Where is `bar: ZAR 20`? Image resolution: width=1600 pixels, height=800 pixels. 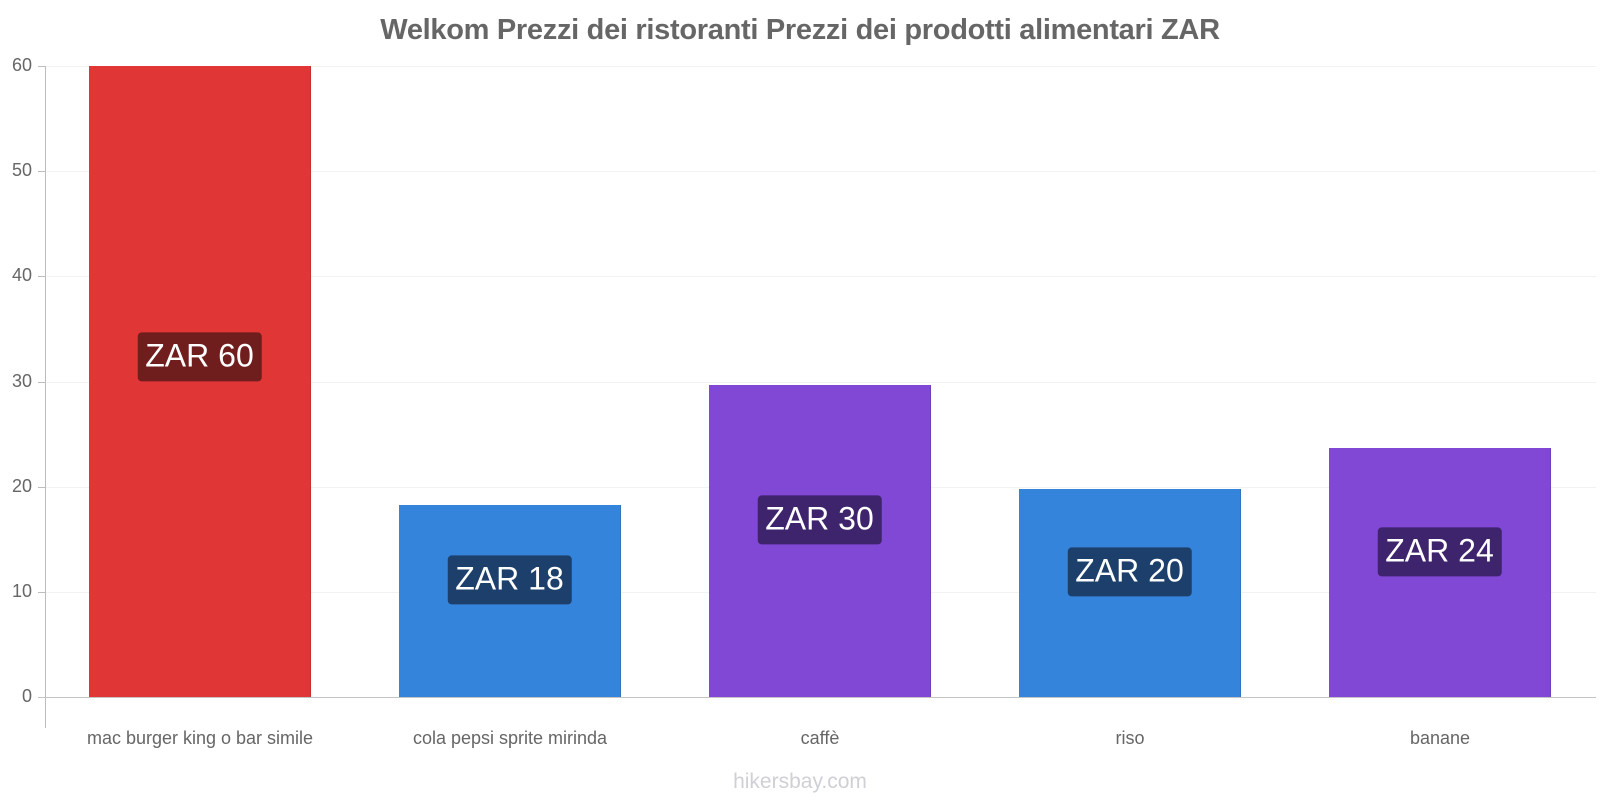 bar: ZAR 20 is located at coordinates (1130, 593).